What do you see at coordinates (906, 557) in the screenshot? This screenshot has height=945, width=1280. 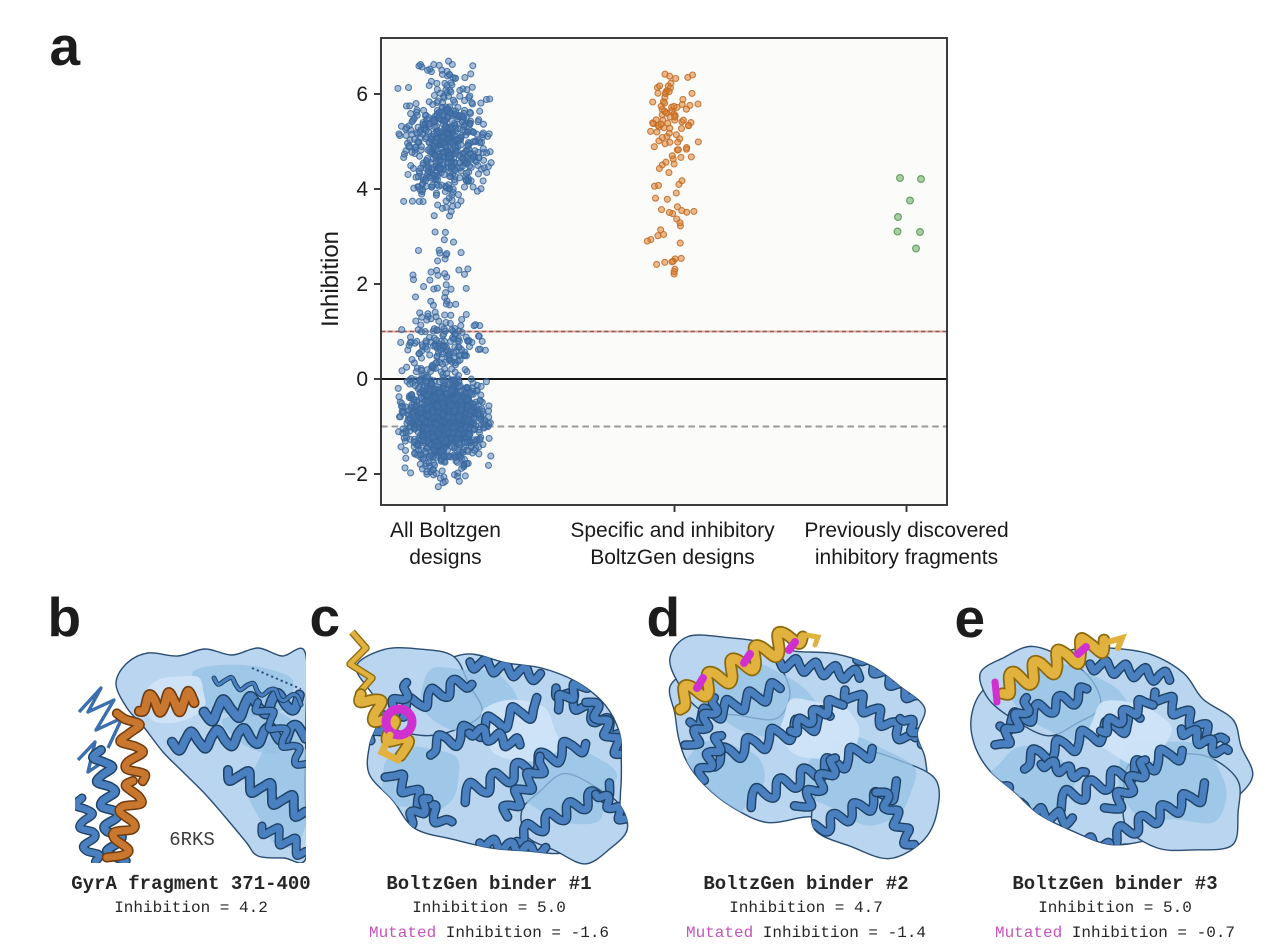 I see `svg-text: inhibitory fragments` at bounding box center [906, 557].